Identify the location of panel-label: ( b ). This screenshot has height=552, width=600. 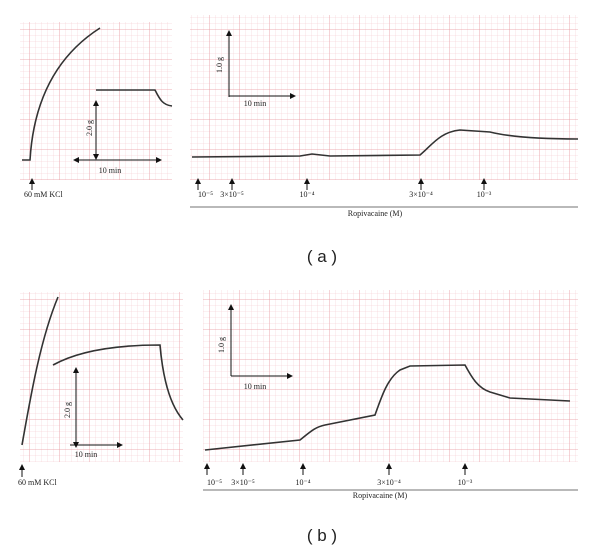
(322, 535).